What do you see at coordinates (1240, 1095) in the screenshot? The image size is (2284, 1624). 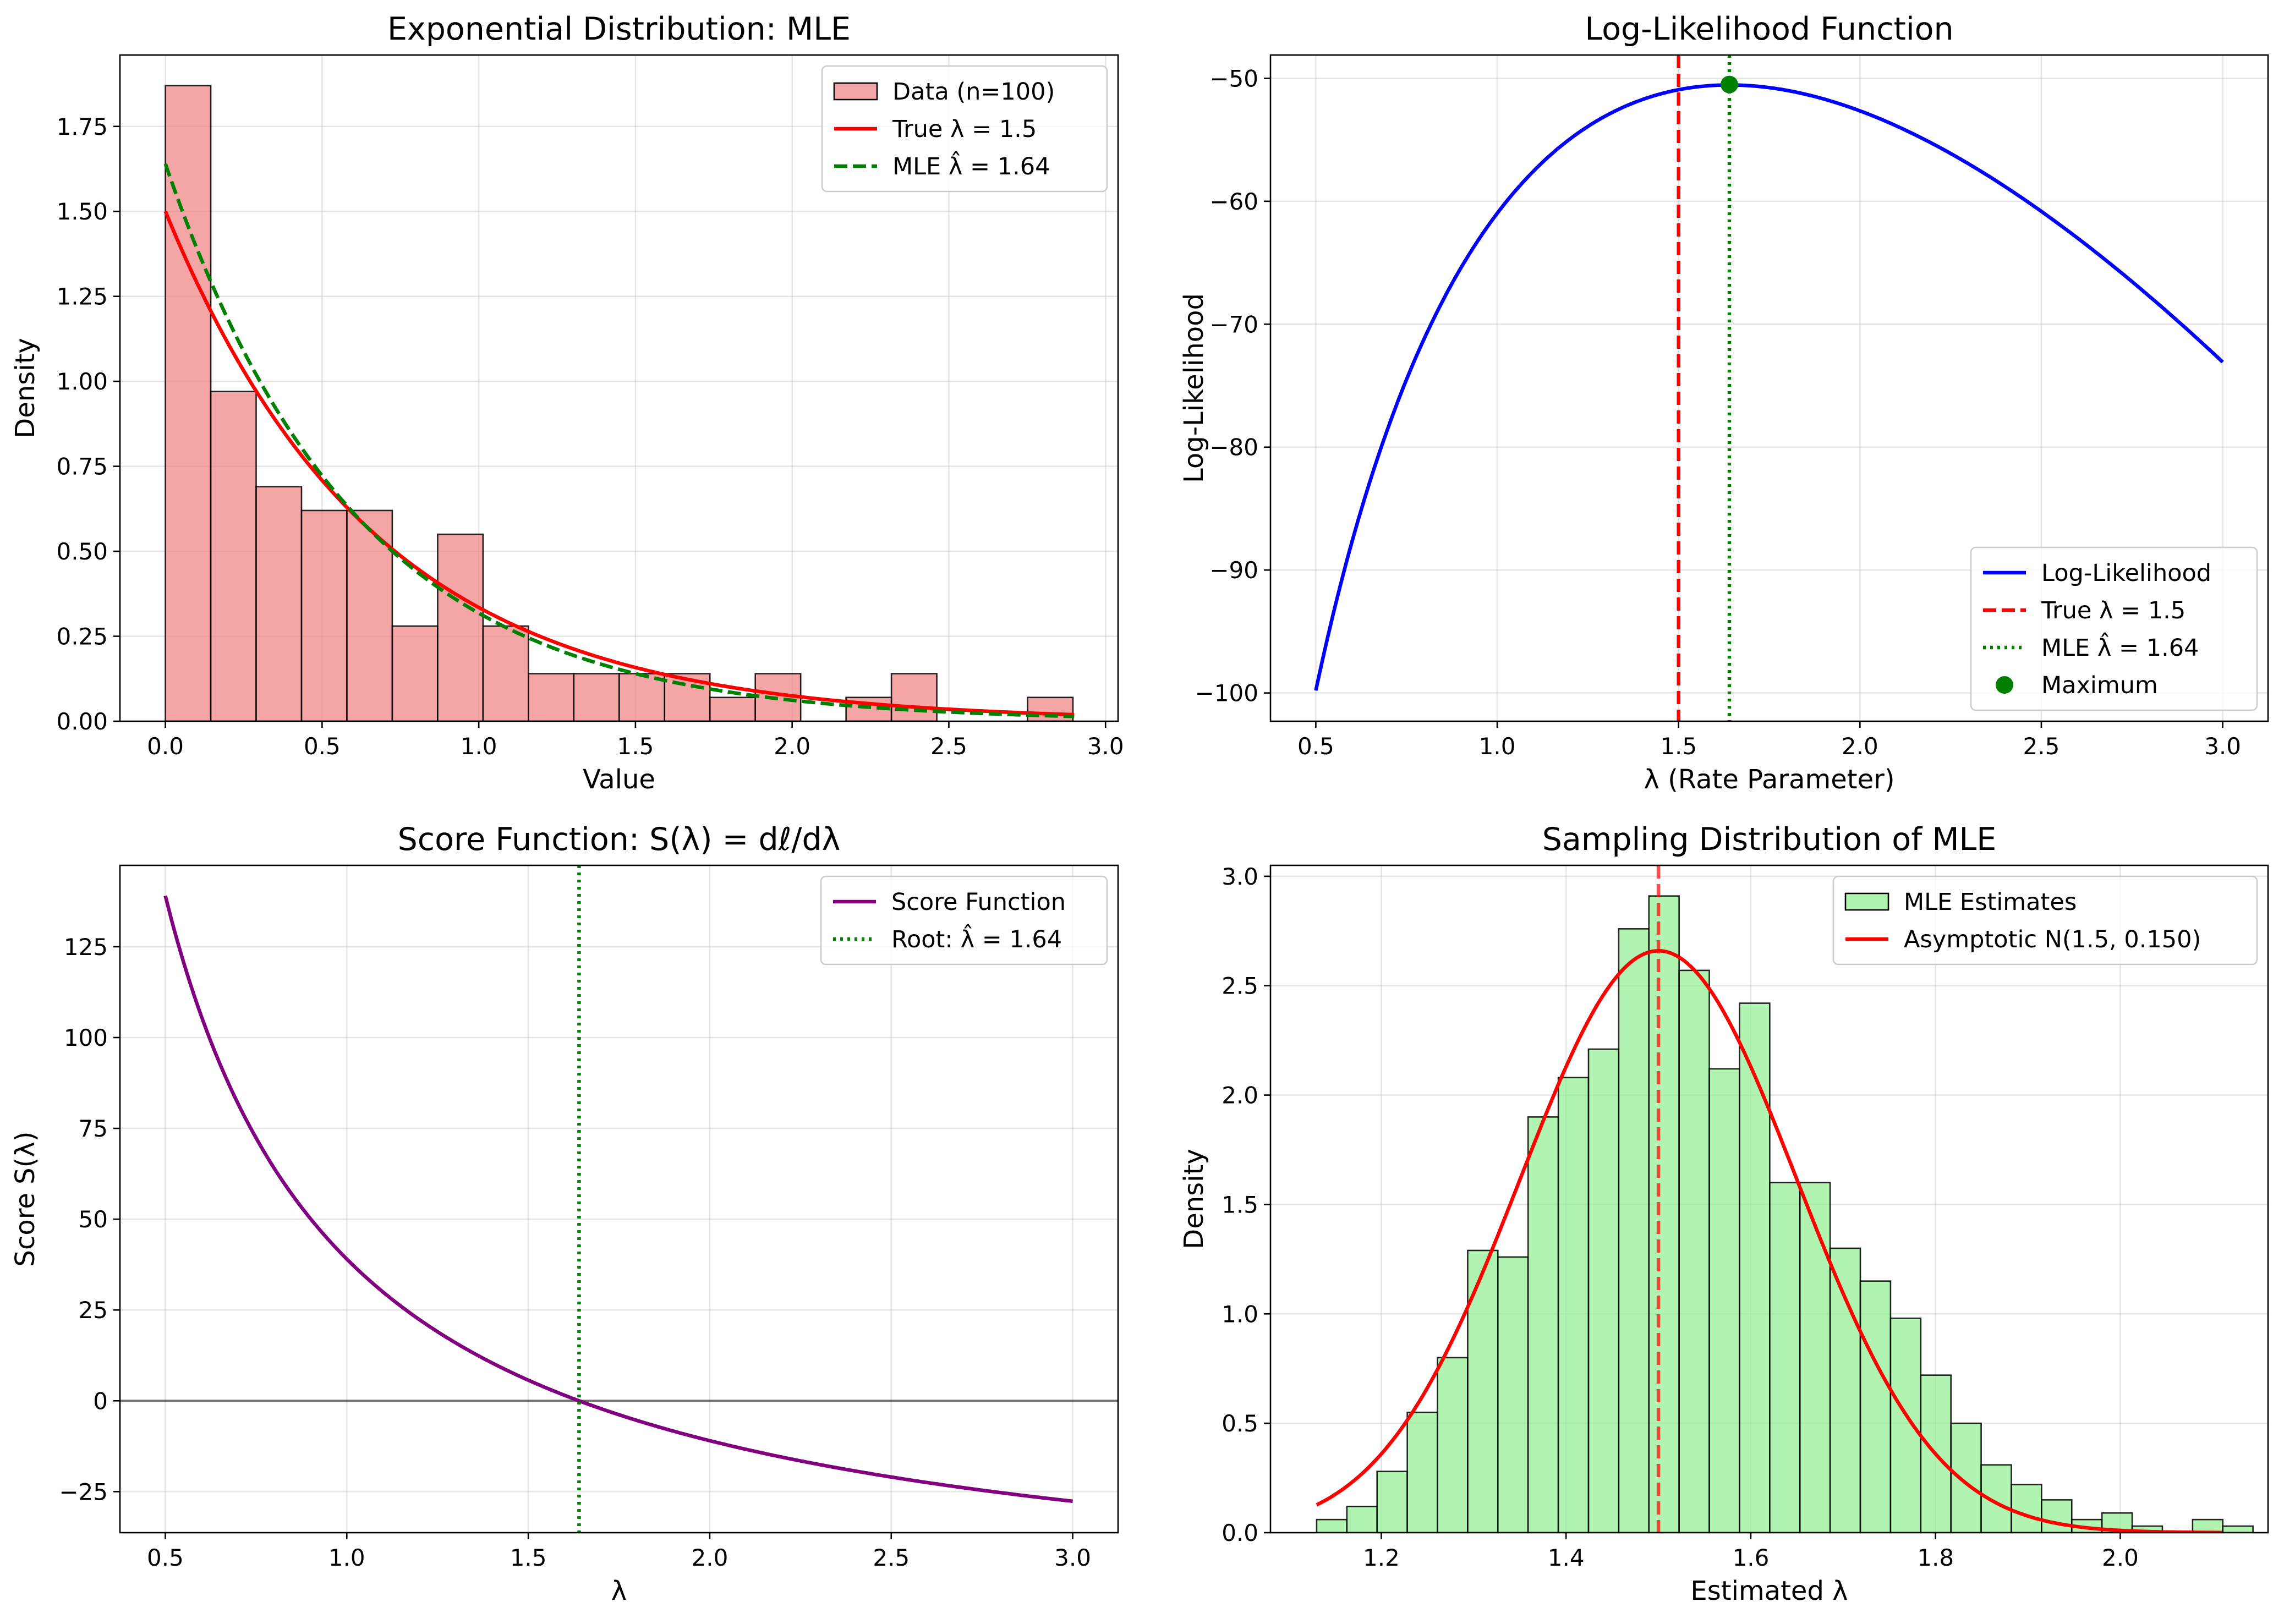 I see `y-tick-label: 2.0` at bounding box center [1240, 1095].